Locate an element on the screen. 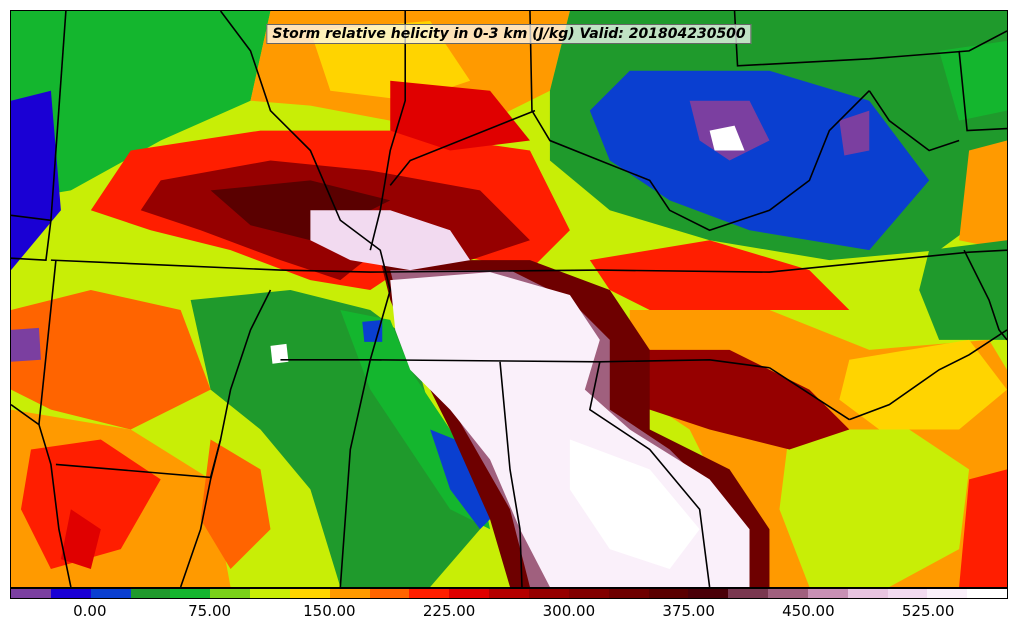  field-region-arc-darkest is located at coordinates (300, 210).